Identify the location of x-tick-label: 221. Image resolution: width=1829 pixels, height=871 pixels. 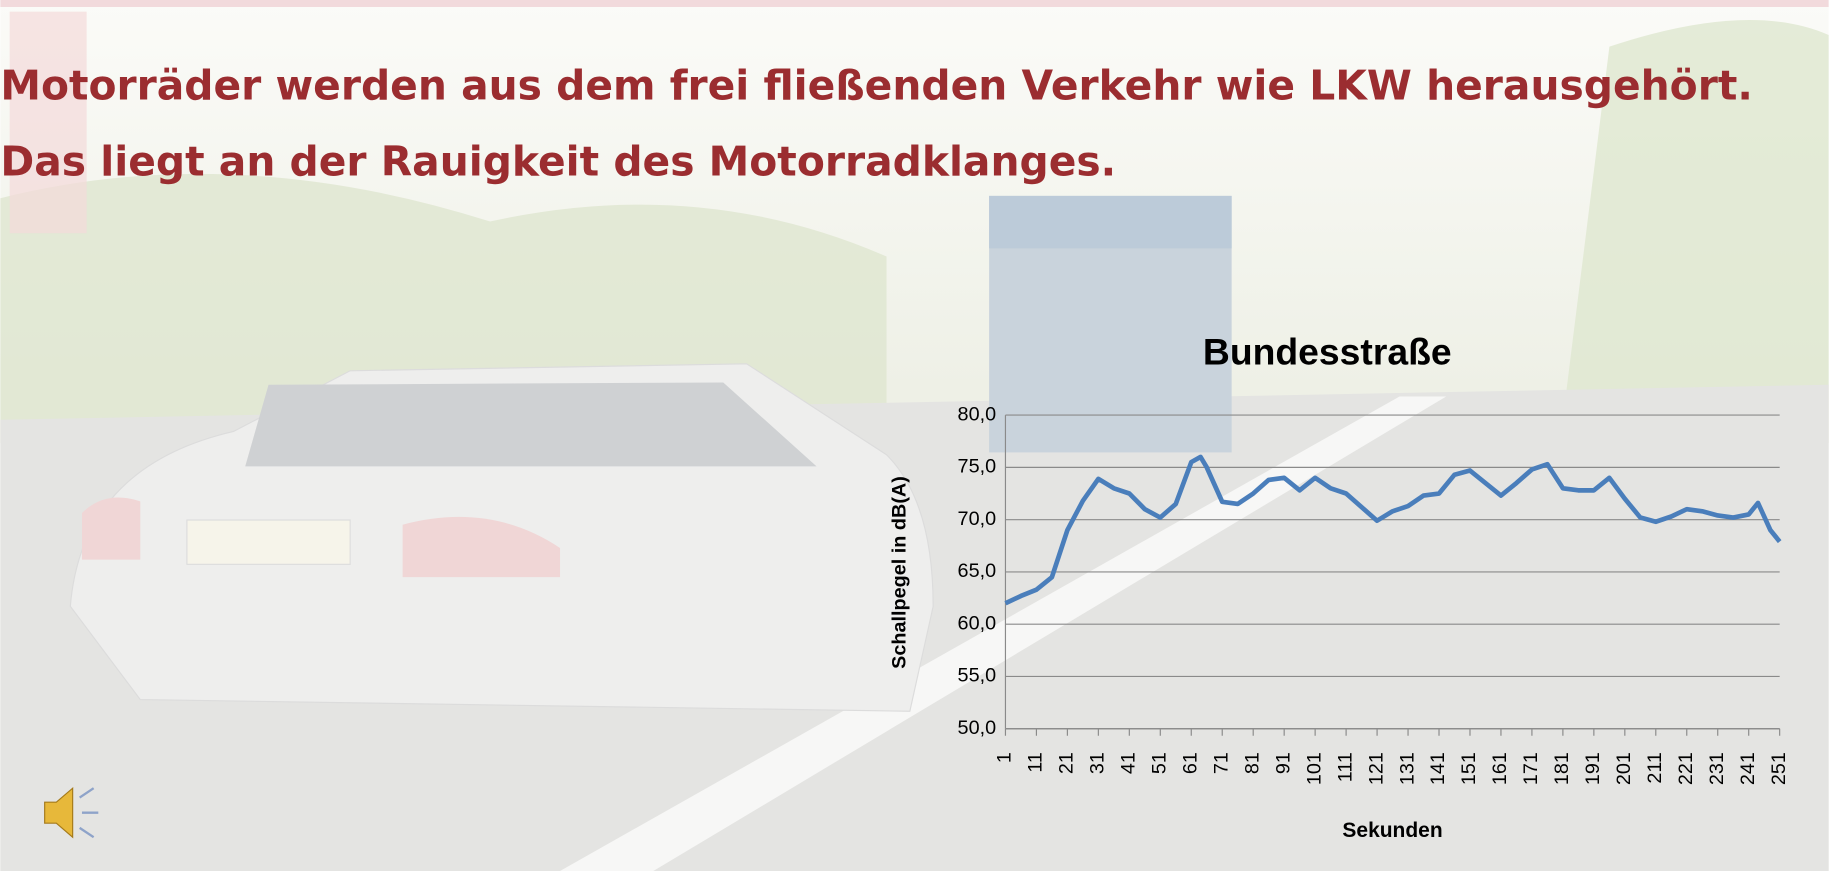
(1686, 768).